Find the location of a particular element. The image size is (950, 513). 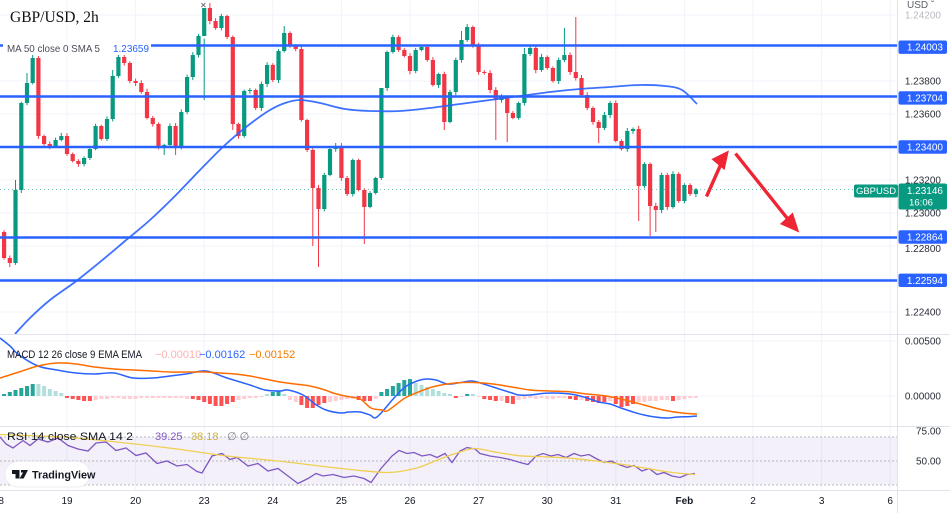

svg-text: 23 is located at coordinates (205, 501).